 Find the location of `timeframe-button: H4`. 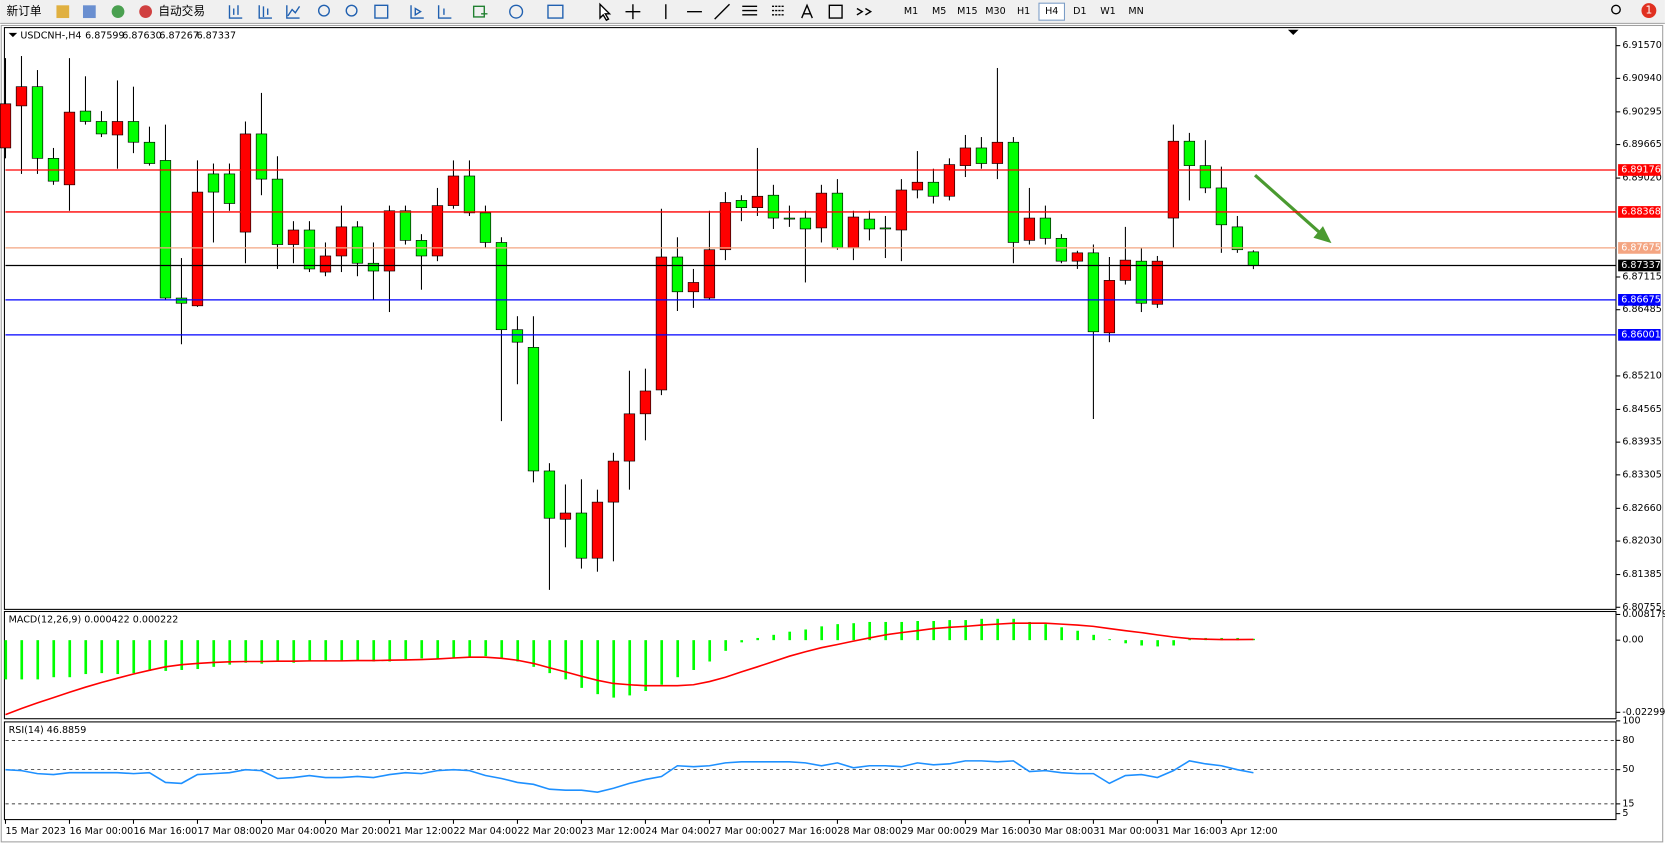

timeframe-button: H4 is located at coordinates (1051, 11).